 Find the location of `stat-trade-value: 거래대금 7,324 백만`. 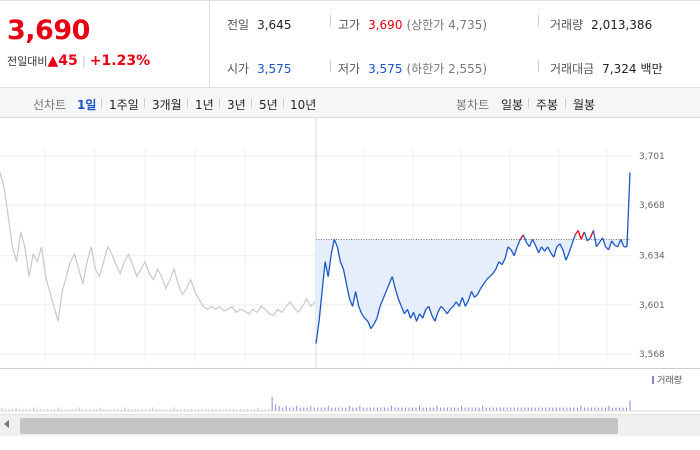

stat-trade-value: 거래대금 7,324 백만 is located at coordinates (606, 68).